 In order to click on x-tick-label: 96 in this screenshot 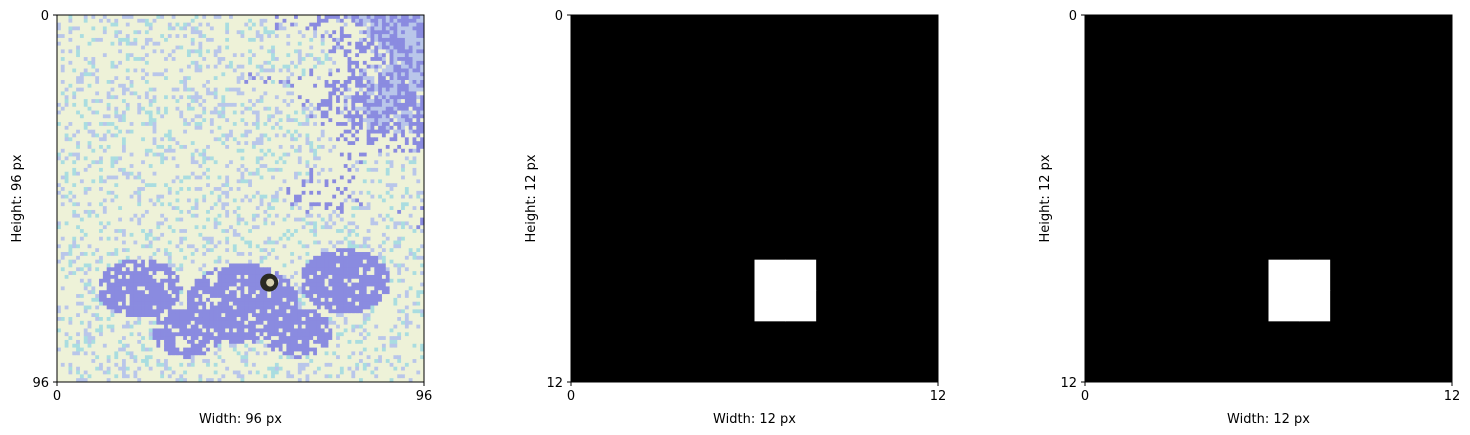, I will do `click(424, 396)`.